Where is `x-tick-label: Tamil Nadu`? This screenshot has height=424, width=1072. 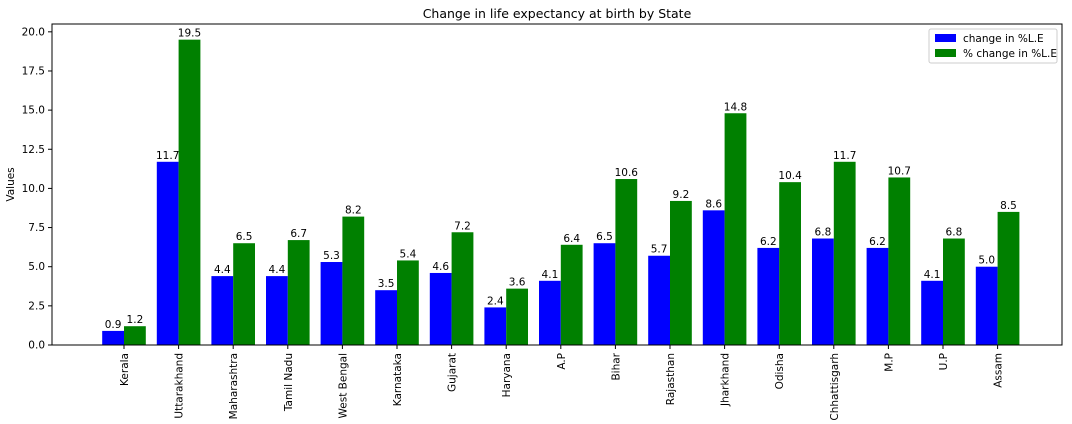
x-tick-label: Tamil Nadu is located at coordinates (289, 382).